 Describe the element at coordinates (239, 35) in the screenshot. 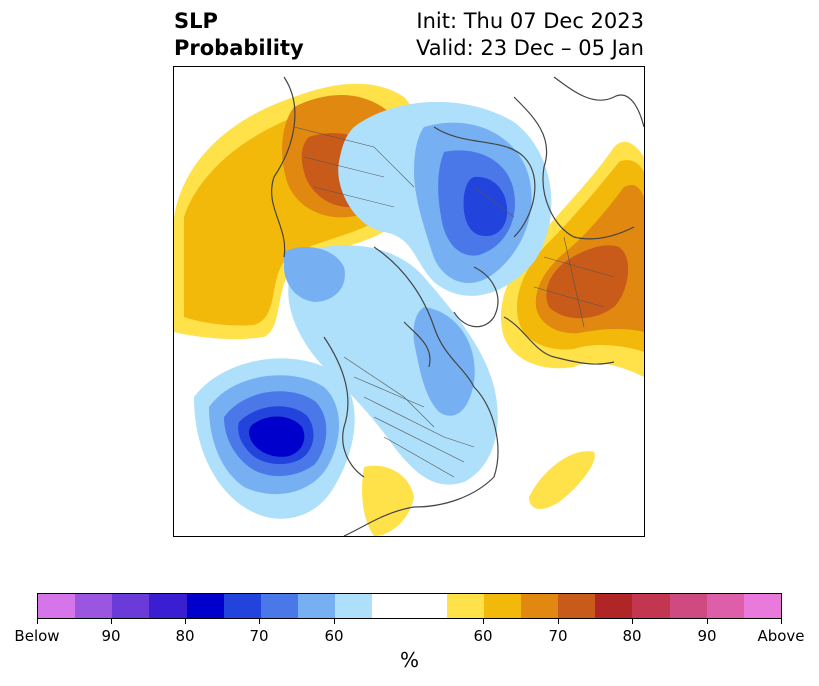

I see `title-left: SLP Probability` at that location.